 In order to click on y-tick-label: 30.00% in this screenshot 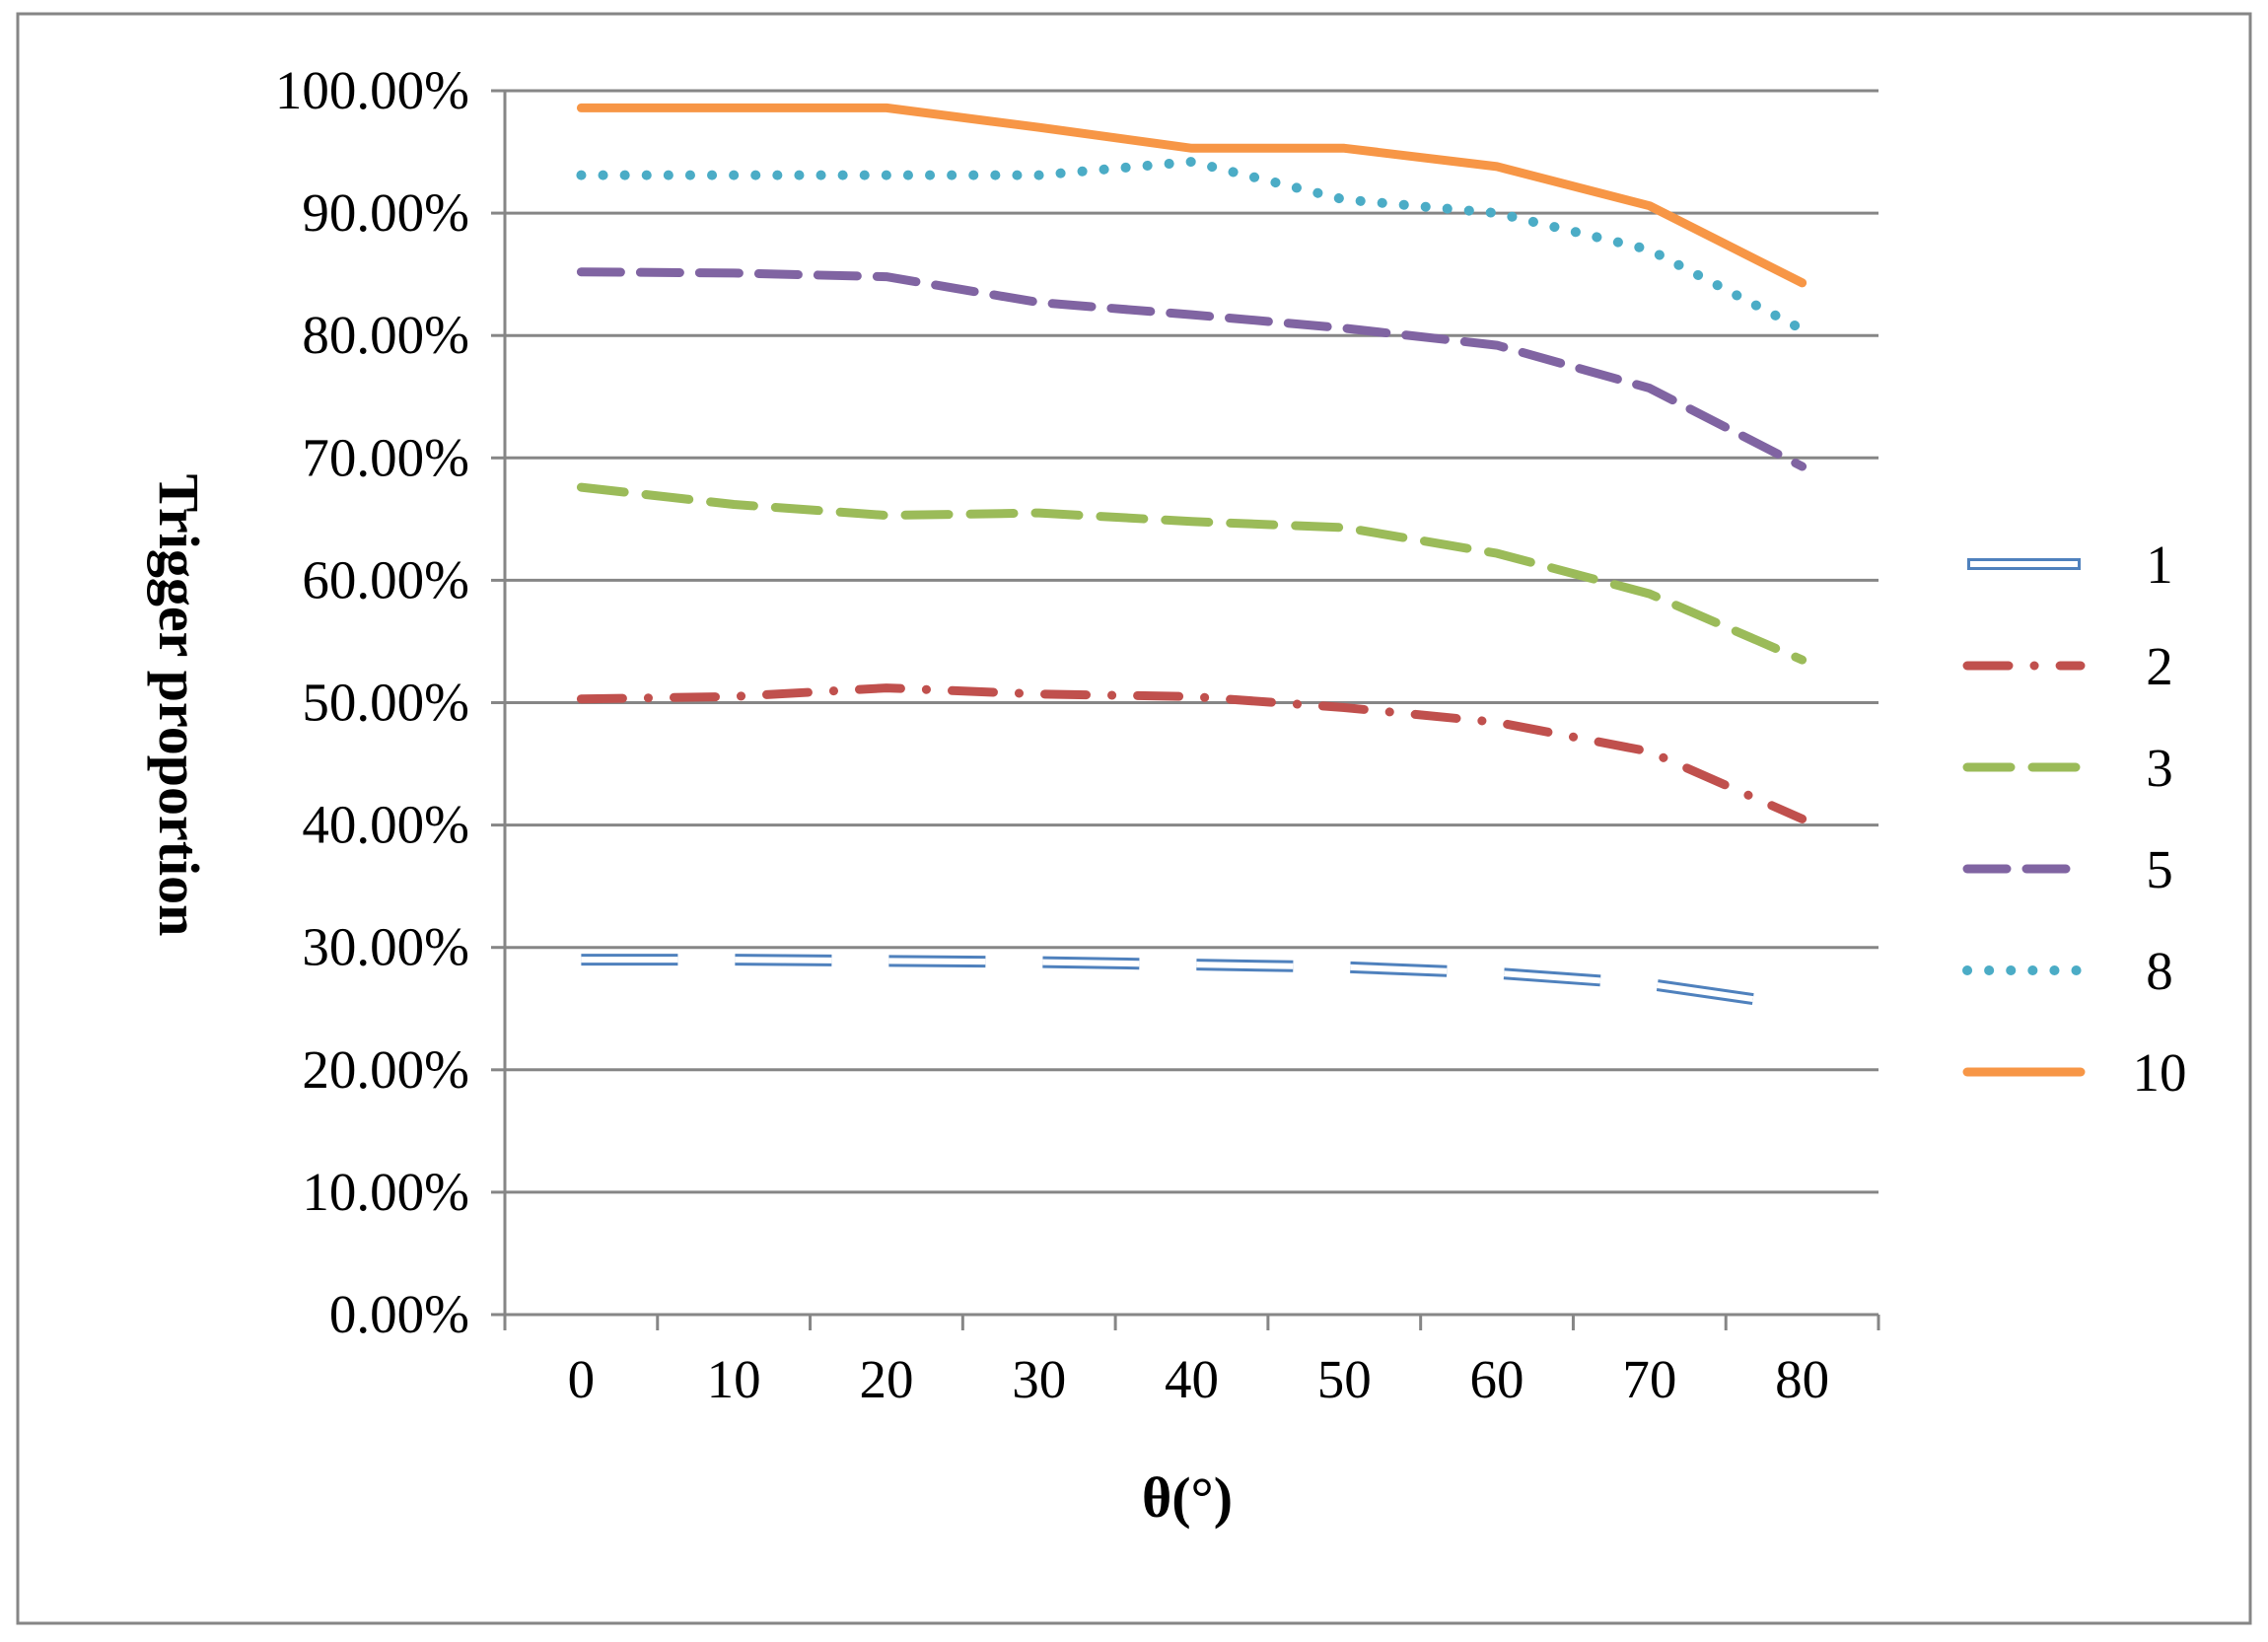, I will do `click(385, 947)`.